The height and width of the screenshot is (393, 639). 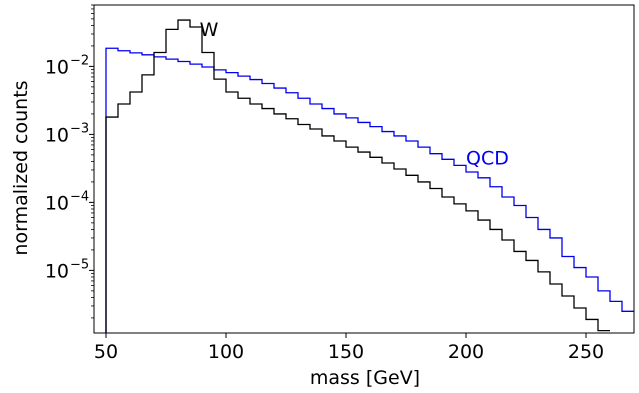 What do you see at coordinates (586, 352) in the screenshot?
I see `x-tick-label: 250` at bounding box center [586, 352].